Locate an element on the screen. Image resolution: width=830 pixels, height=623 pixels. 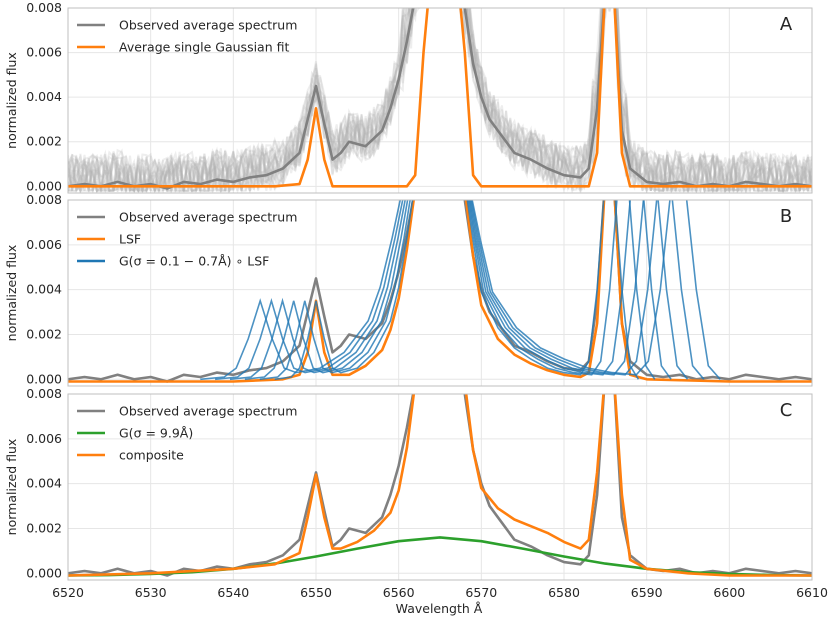
panel-label: B is located at coordinates (786, 216).